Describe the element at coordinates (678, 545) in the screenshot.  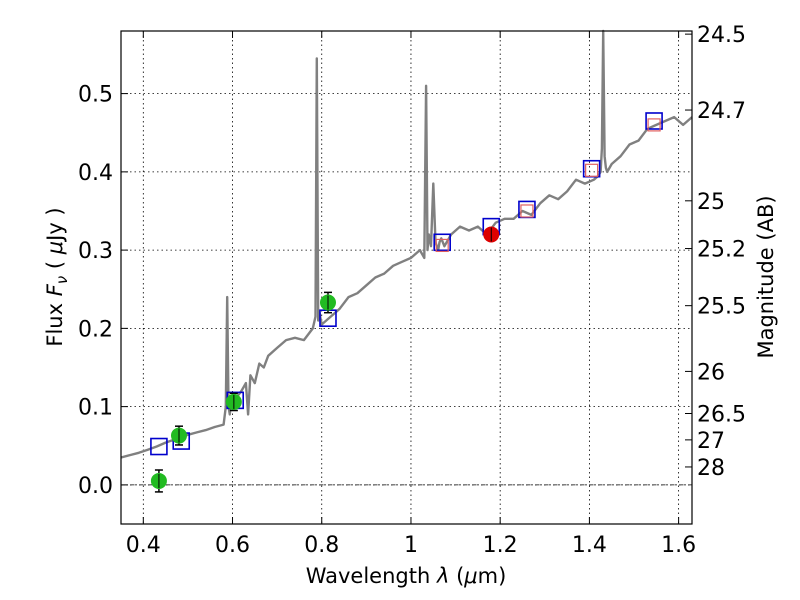
I see `x-tick-label: 1.6` at that location.